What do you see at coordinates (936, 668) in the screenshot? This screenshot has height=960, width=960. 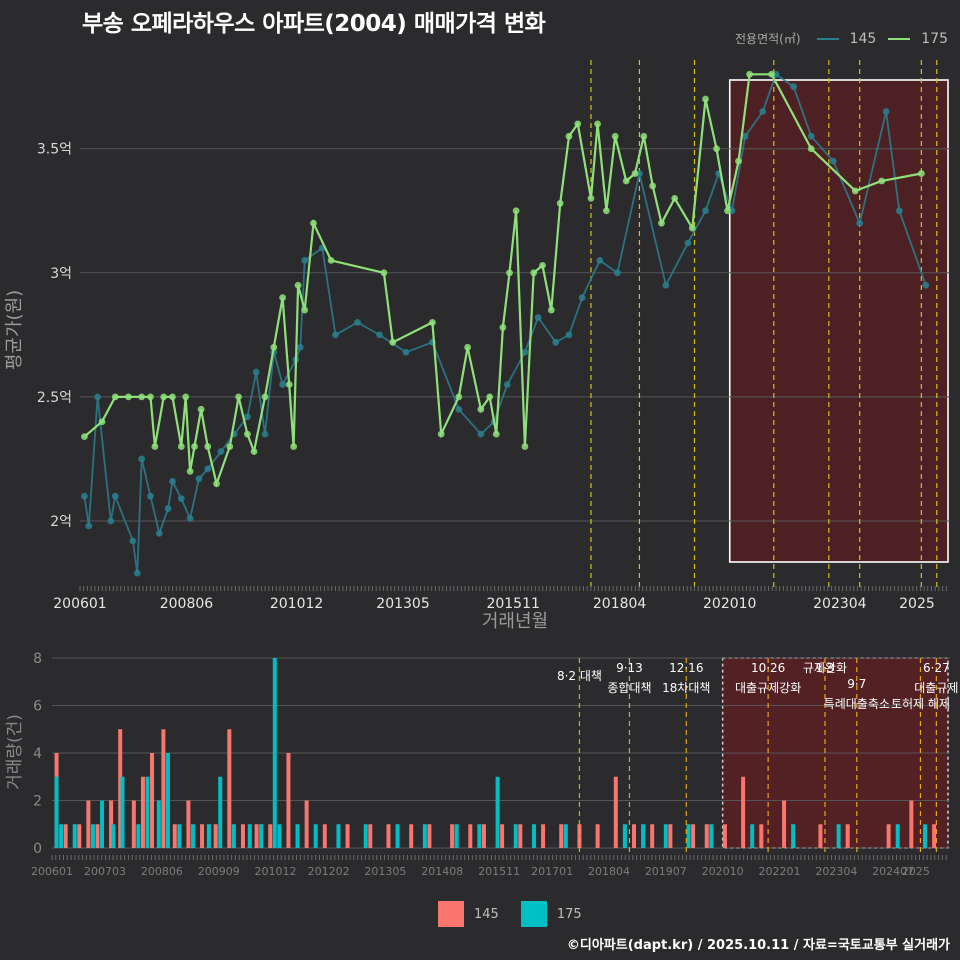 I see `policy-annotation-date: 6·27` at bounding box center [936, 668].